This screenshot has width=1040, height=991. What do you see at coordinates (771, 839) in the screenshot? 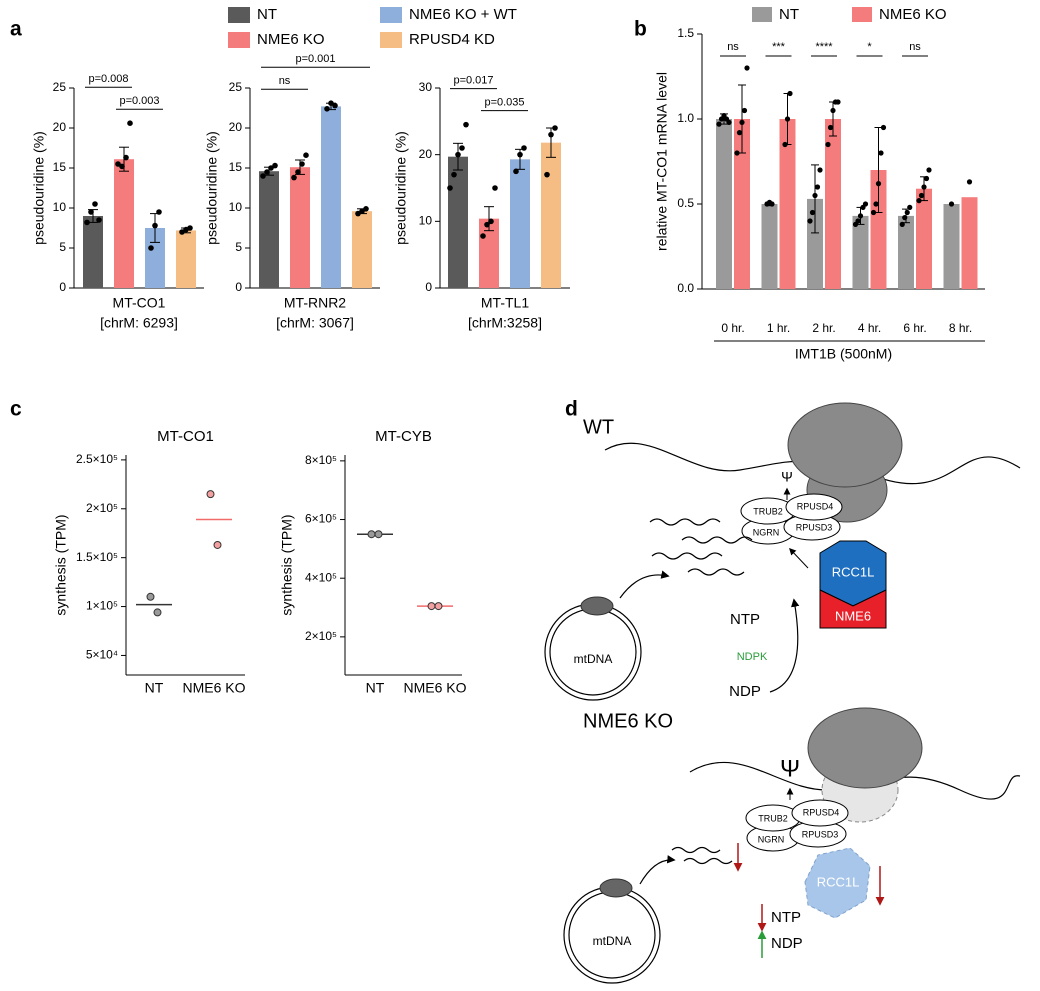
I see `protein-label: NGRN` at bounding box center [771, 839].